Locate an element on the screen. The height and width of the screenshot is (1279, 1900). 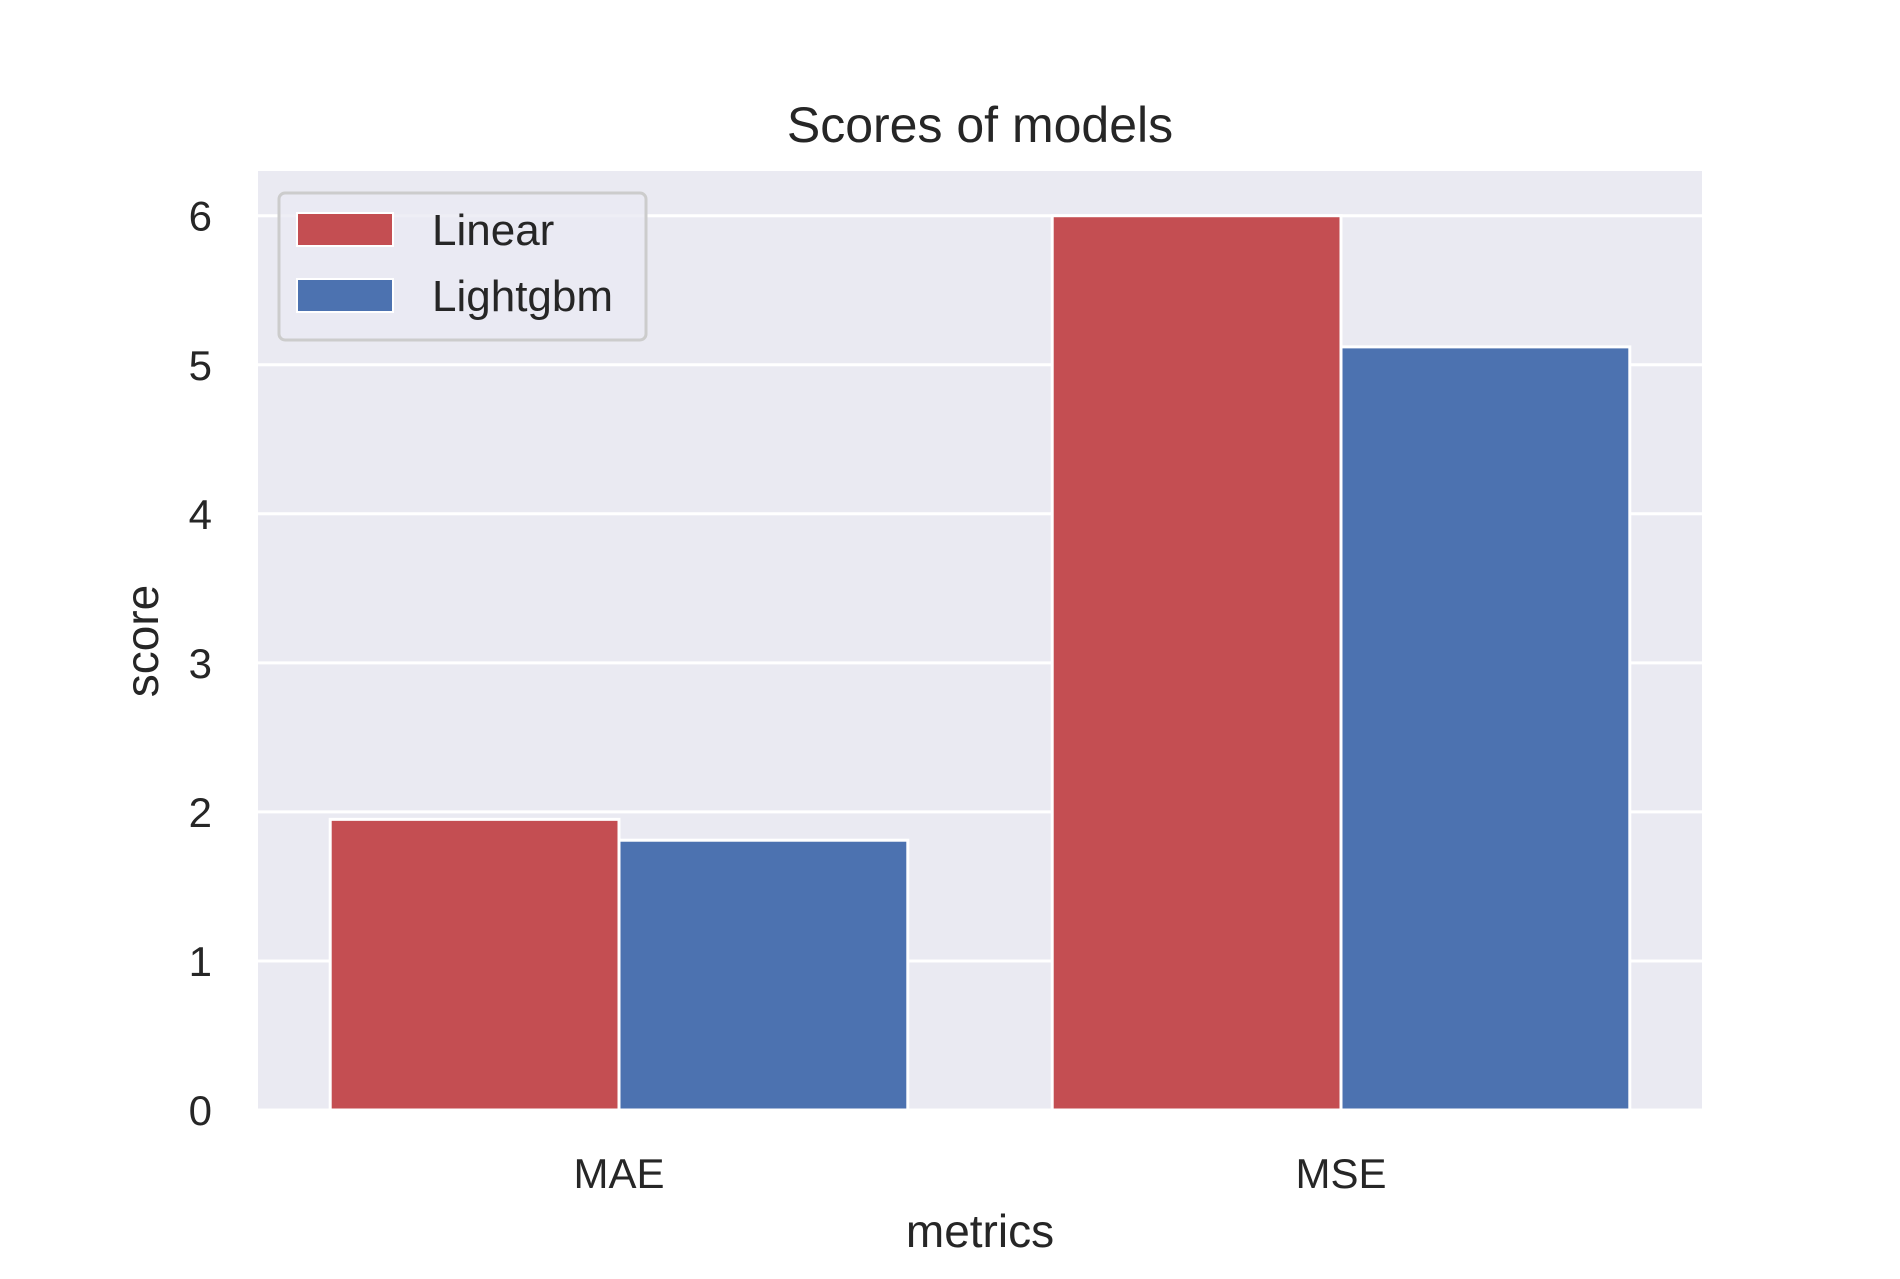
legend-label-linear: Linear is located at coordinates (493, 230).